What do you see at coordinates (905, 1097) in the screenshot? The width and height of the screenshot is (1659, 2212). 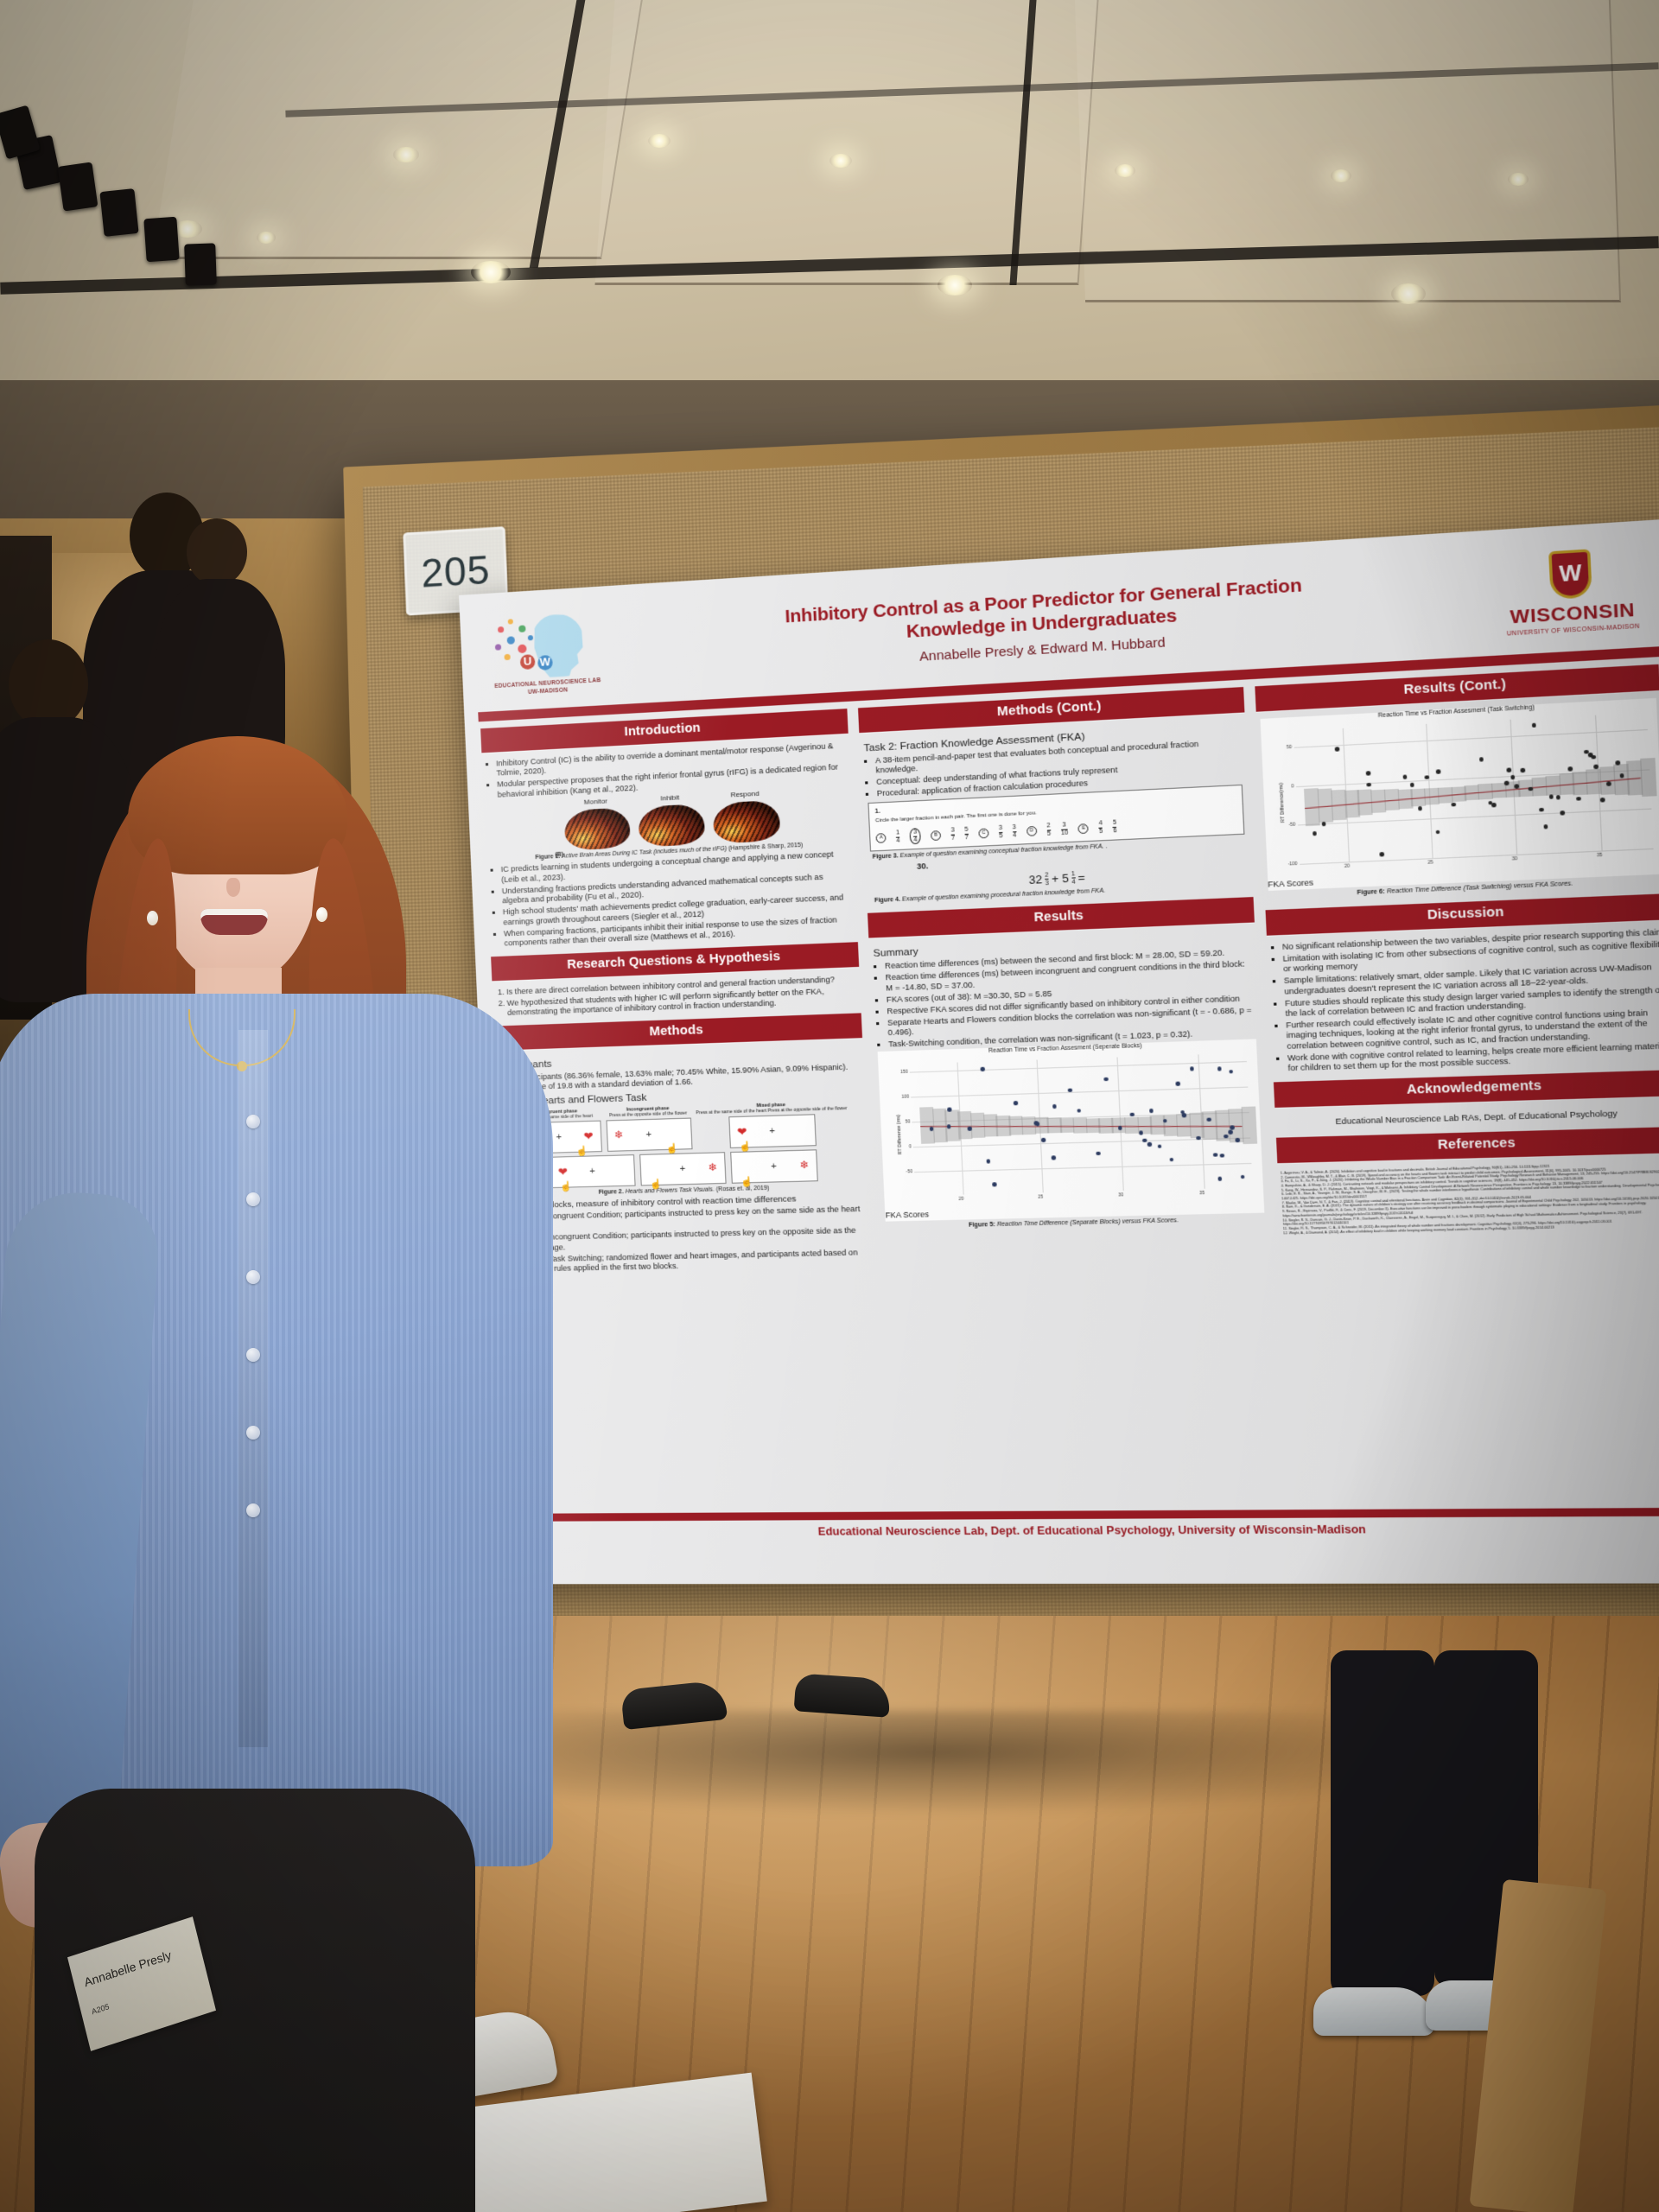 I see `y-tick-label: 100` at bounding box center [905, 1097].